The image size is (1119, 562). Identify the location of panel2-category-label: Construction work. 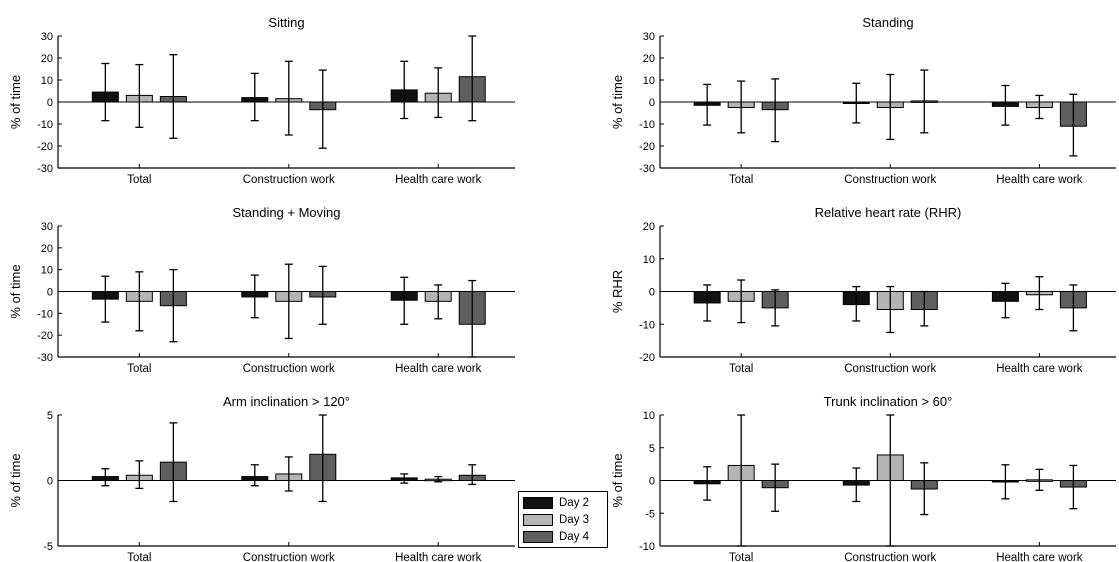
(890, 180).